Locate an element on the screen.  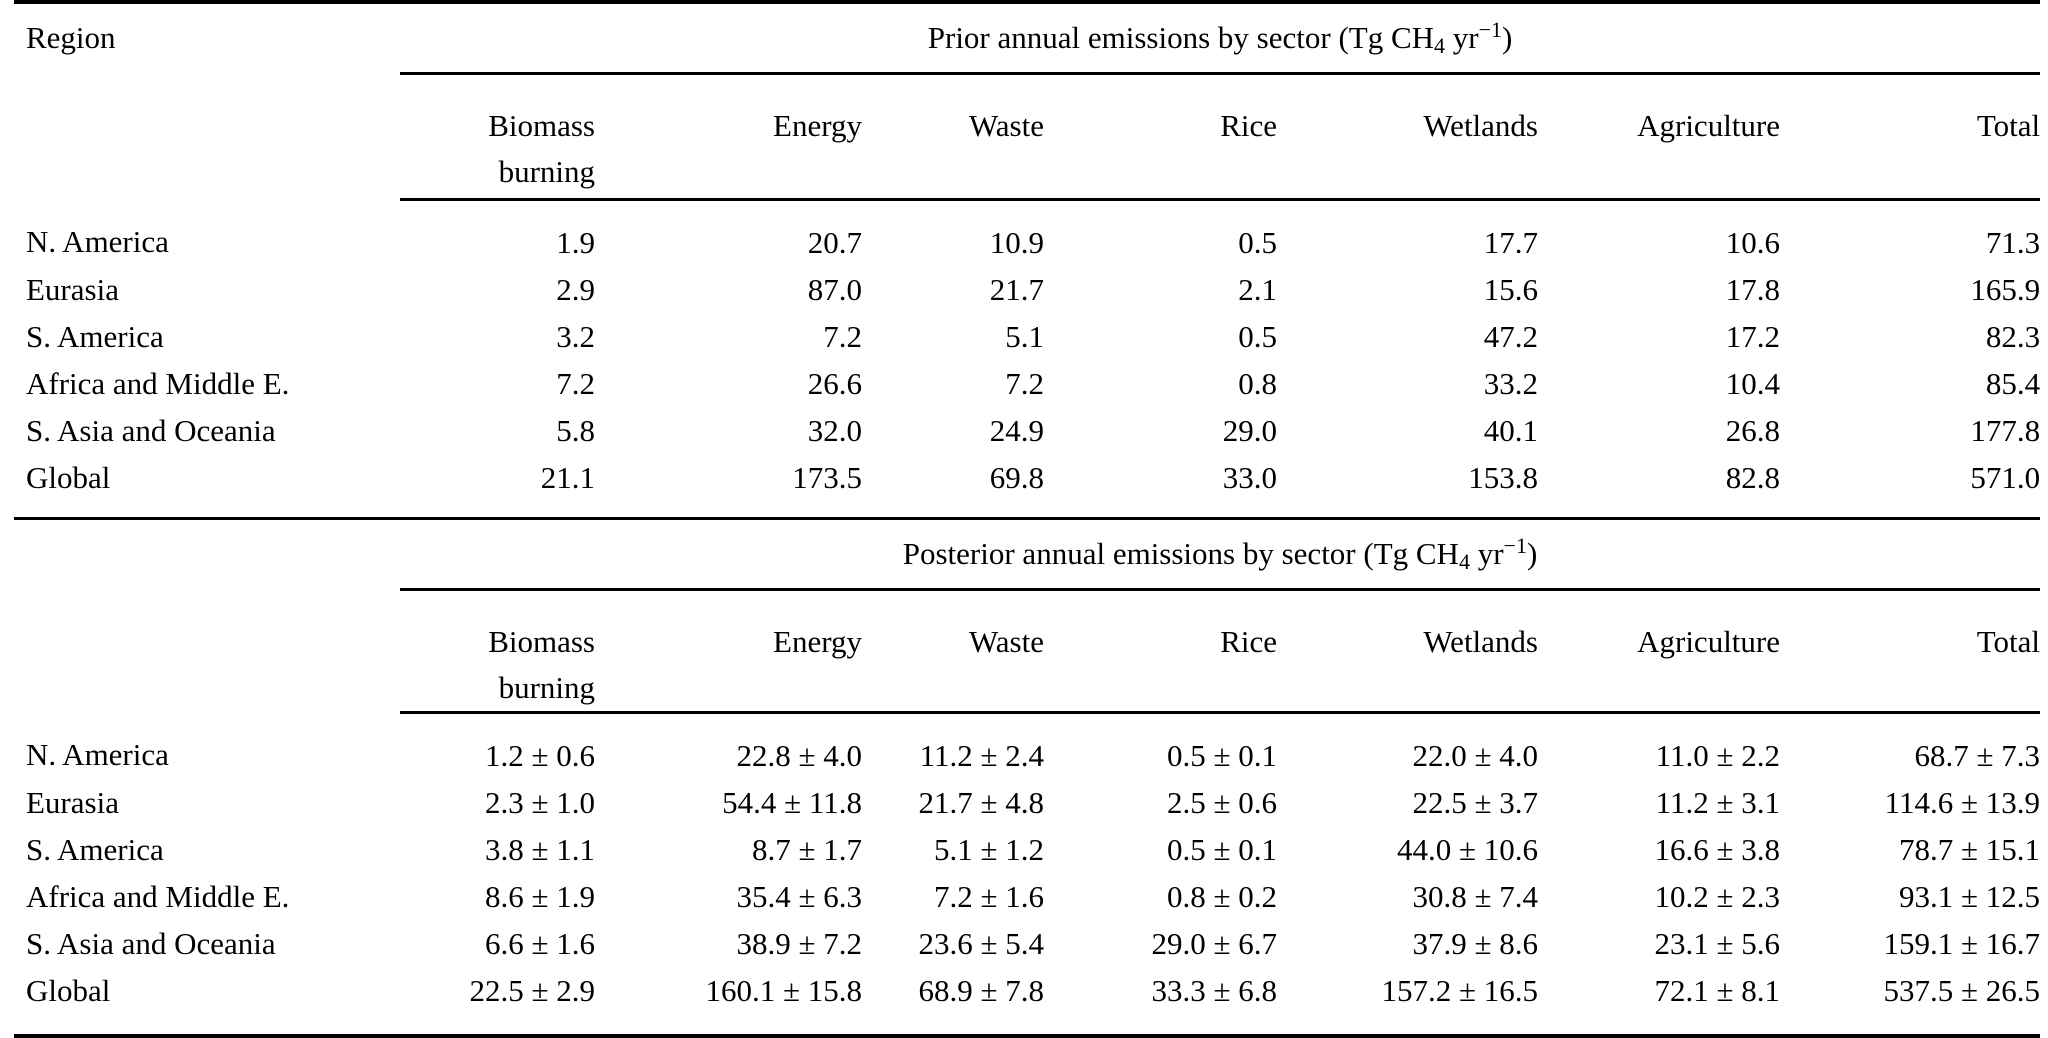
value-cell: 8.7 ± 1.7 is located at coordinates (806, 849).